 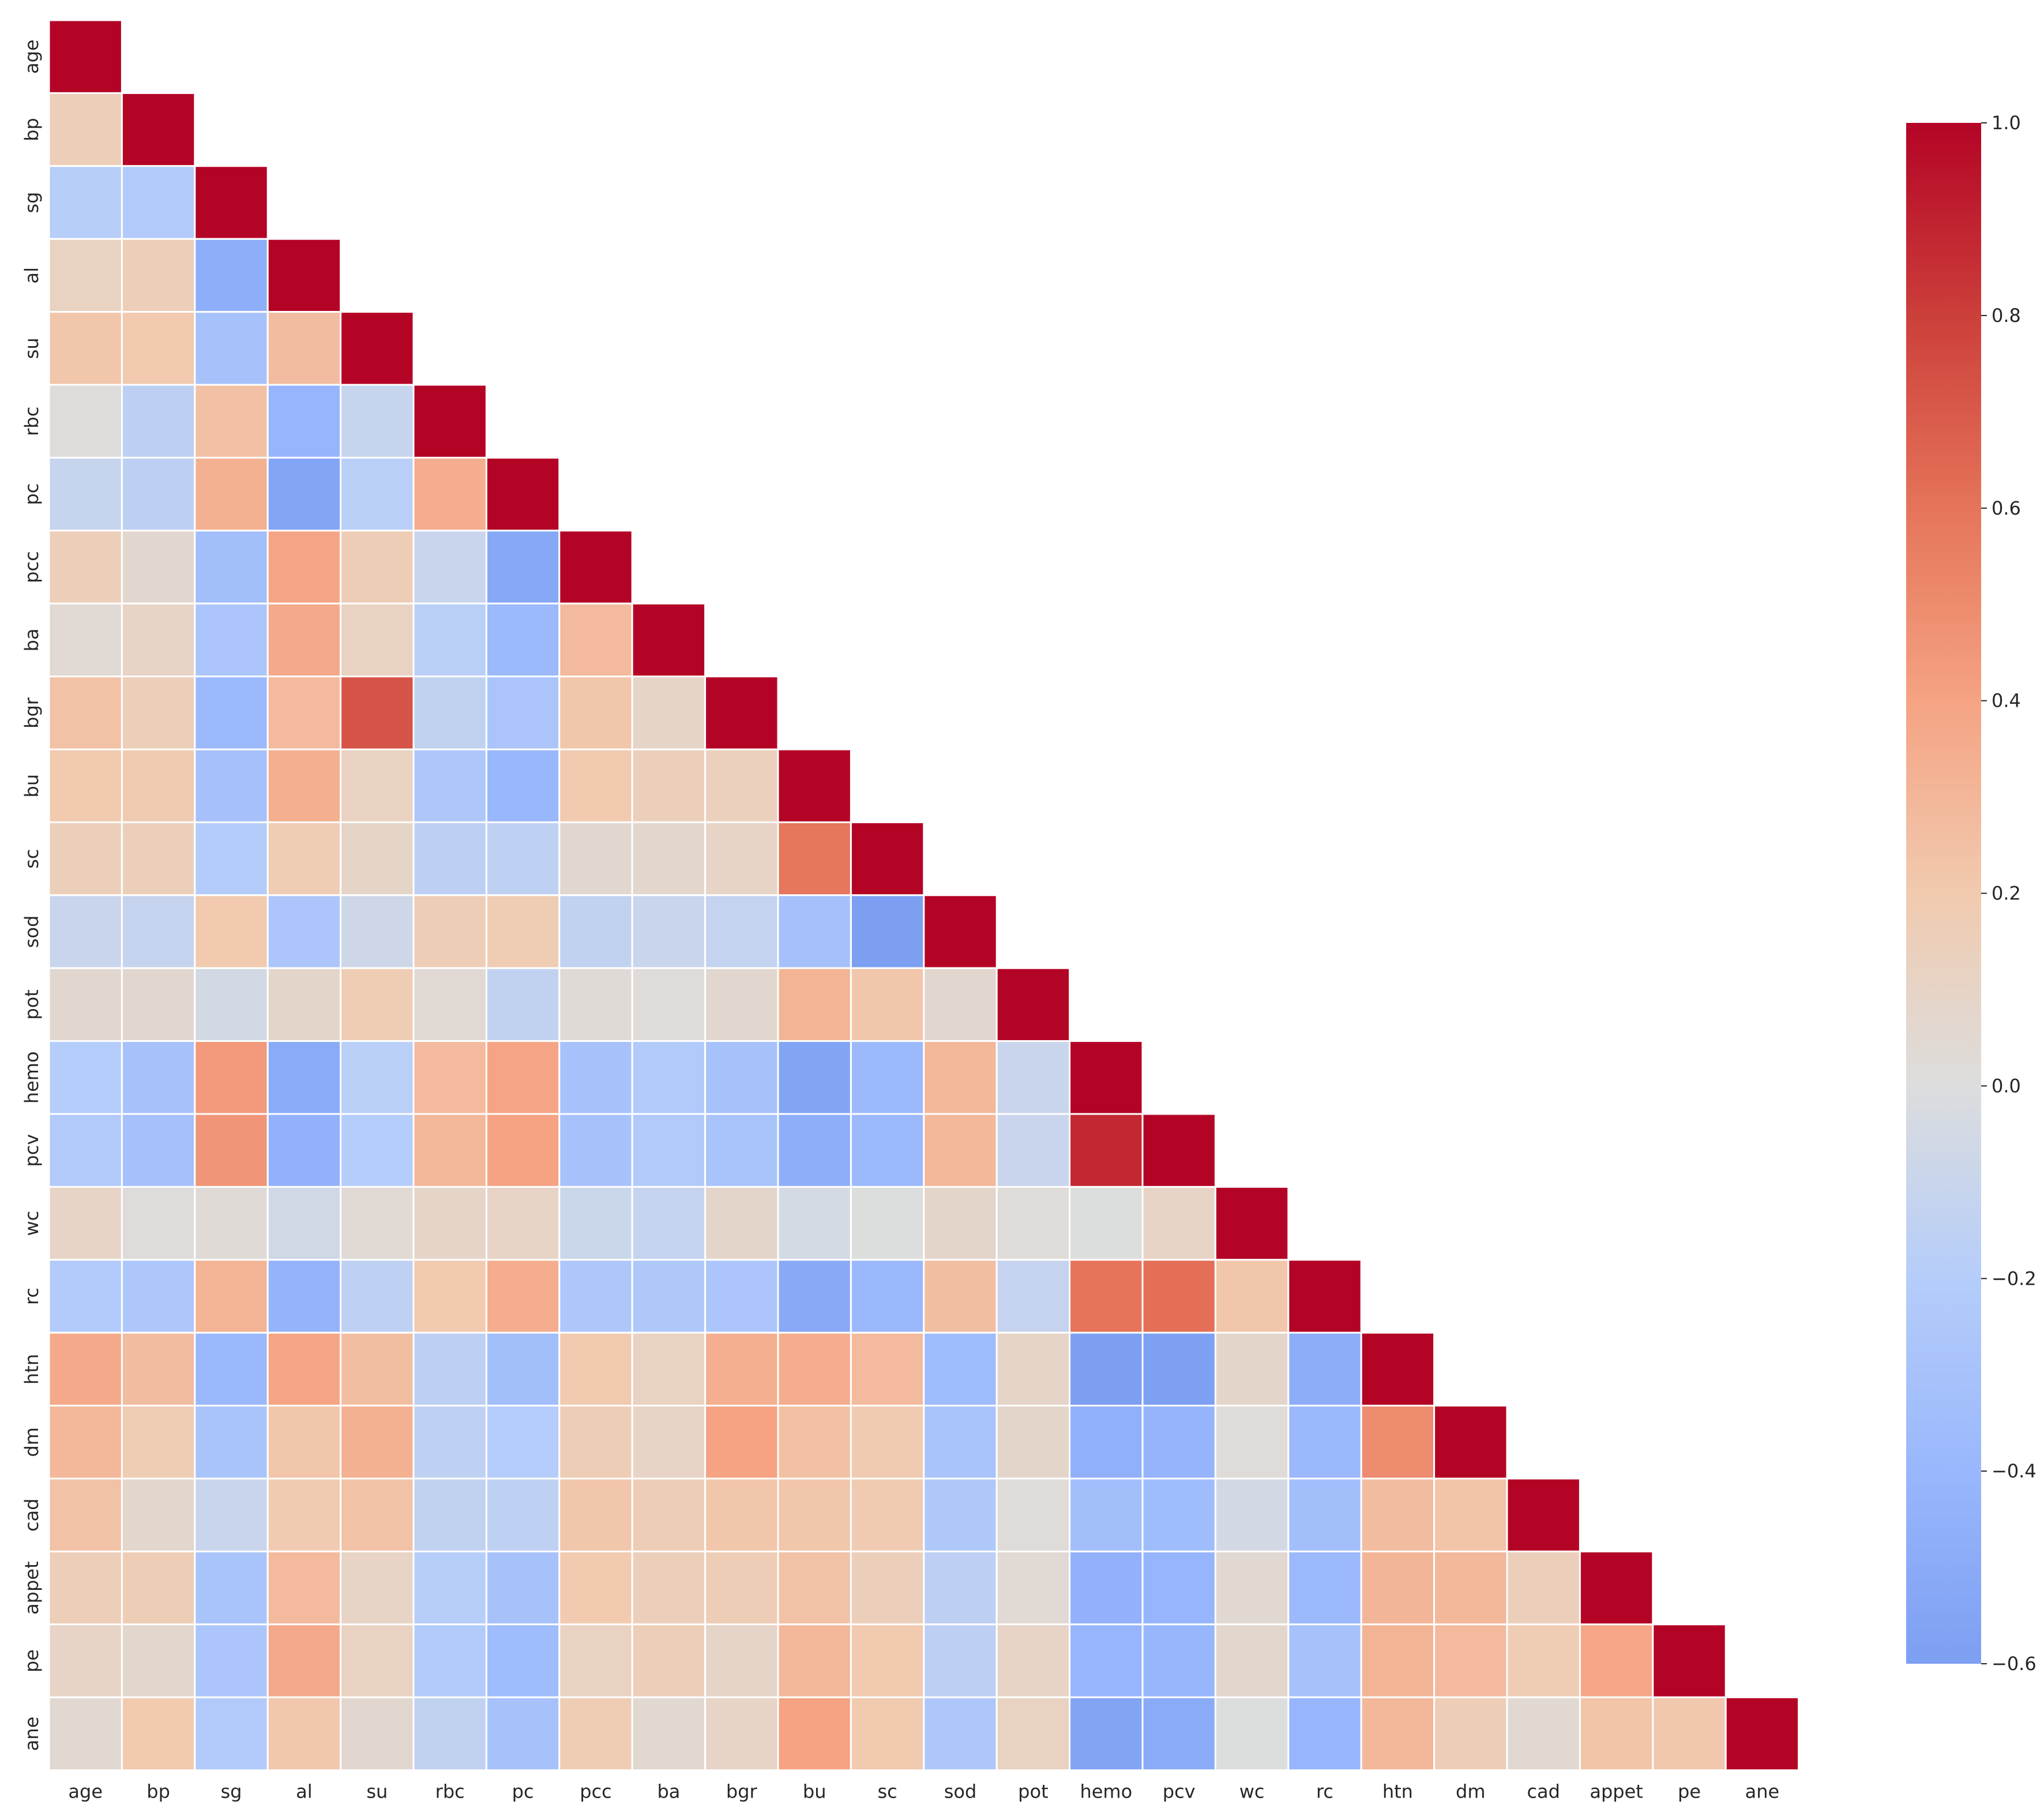 I want to click on heatmap-cell-hemo-bgr, so click(x=741, y=1077).